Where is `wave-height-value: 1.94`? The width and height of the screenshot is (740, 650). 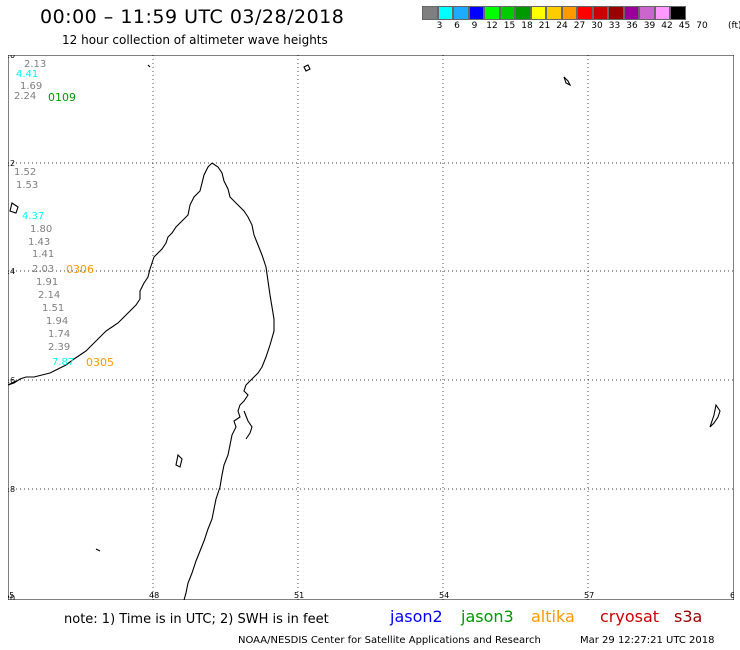
wave-height-value: 1.94 is located at coordinates (57, 321).